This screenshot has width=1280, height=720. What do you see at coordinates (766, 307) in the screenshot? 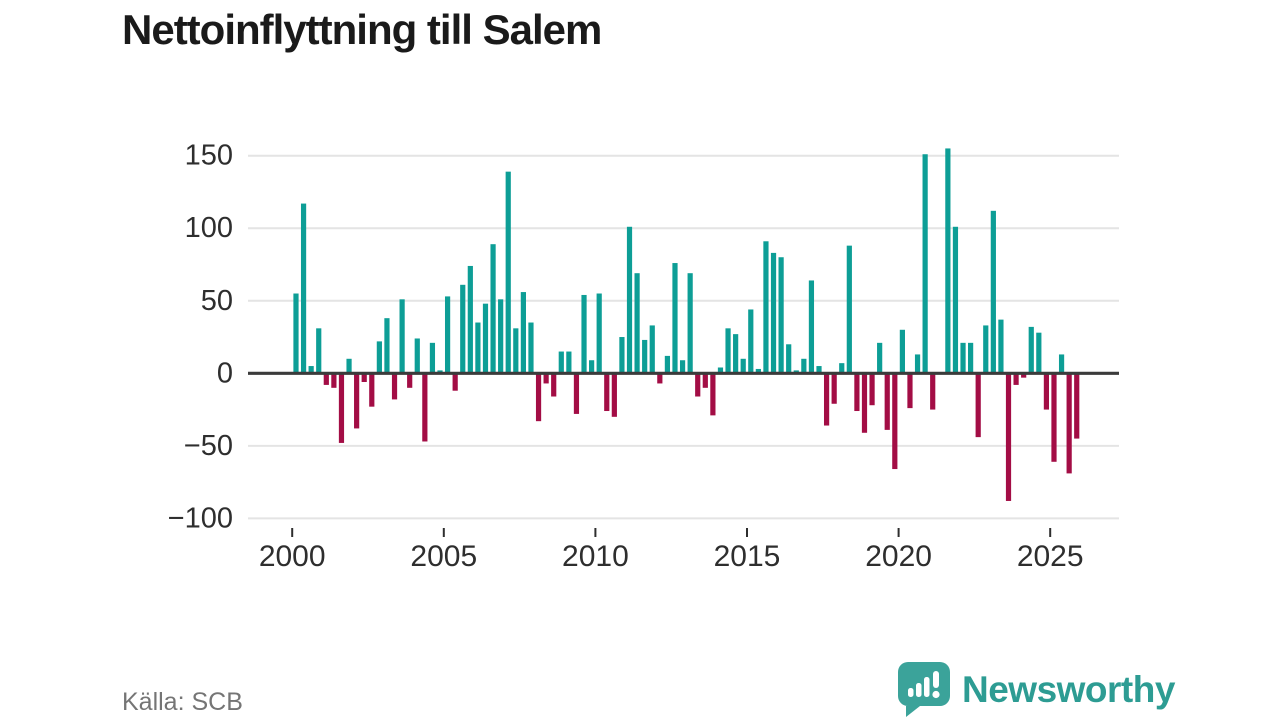
I see `bar-2015-Q3` at bounding box center [766, 307].